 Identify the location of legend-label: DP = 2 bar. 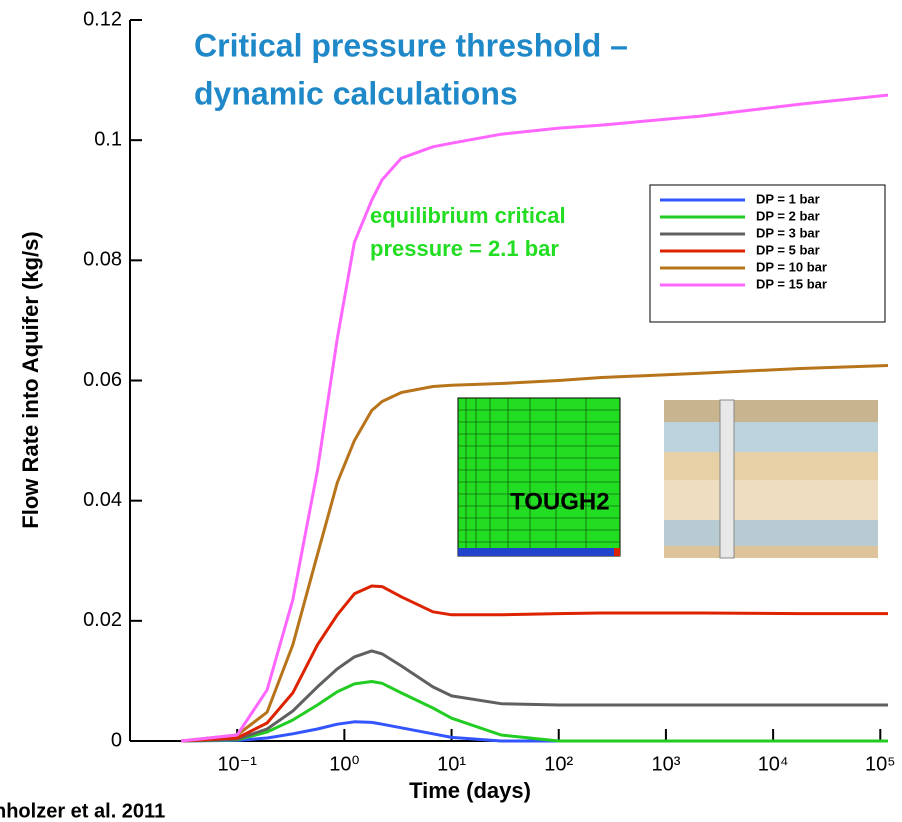
(788, 215).